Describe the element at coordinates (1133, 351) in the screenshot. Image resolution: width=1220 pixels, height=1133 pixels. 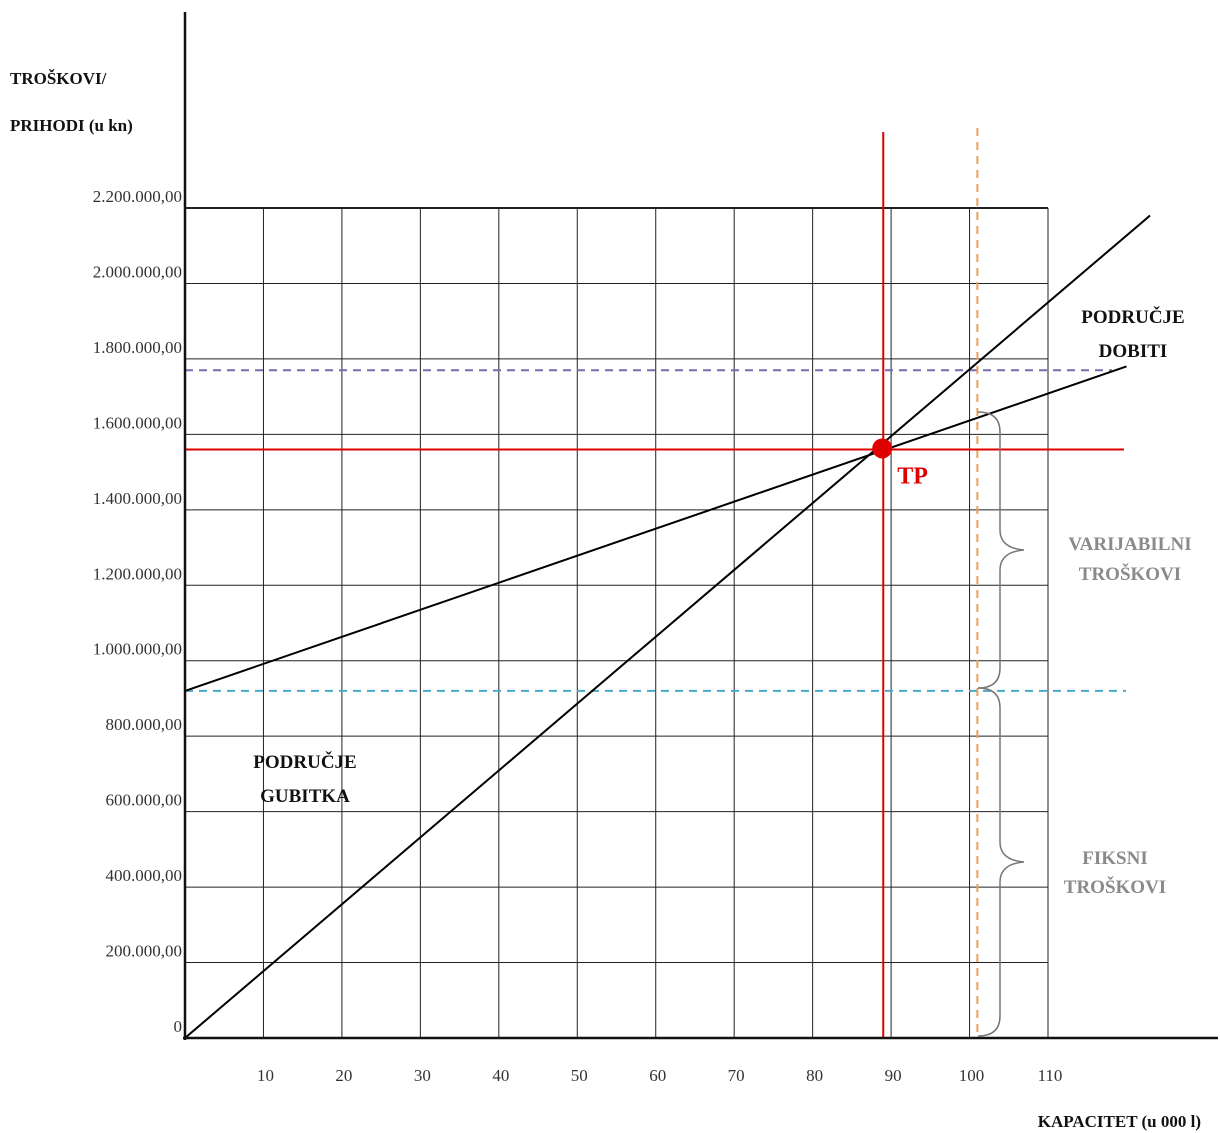
I see `profit-region-label-line-2: DOBITI` at that location.